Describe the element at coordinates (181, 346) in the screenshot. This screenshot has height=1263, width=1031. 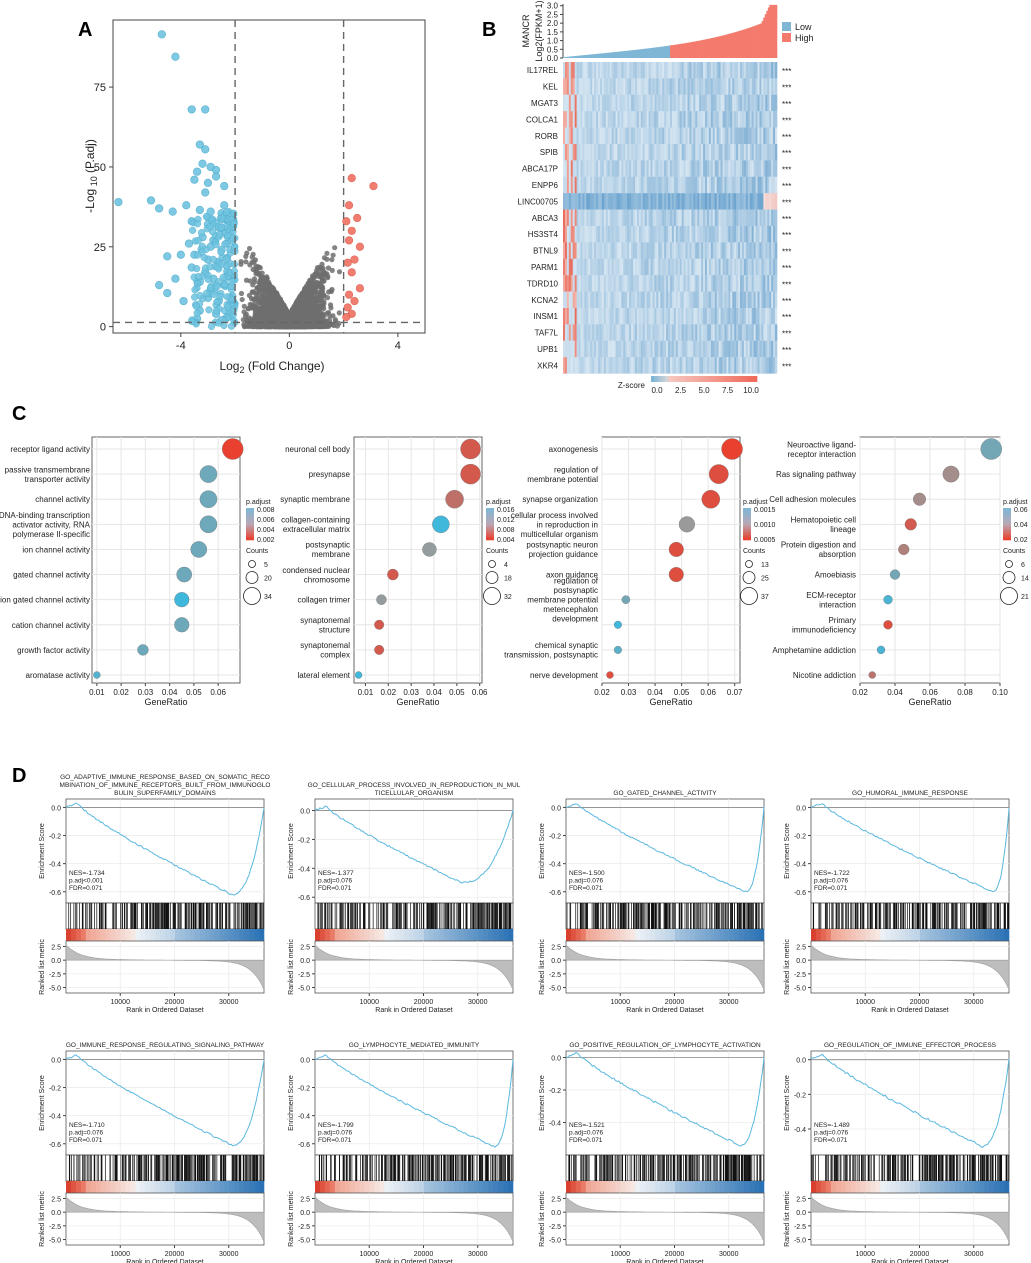
I see `volcano-x-tick-label: -4` at that location.